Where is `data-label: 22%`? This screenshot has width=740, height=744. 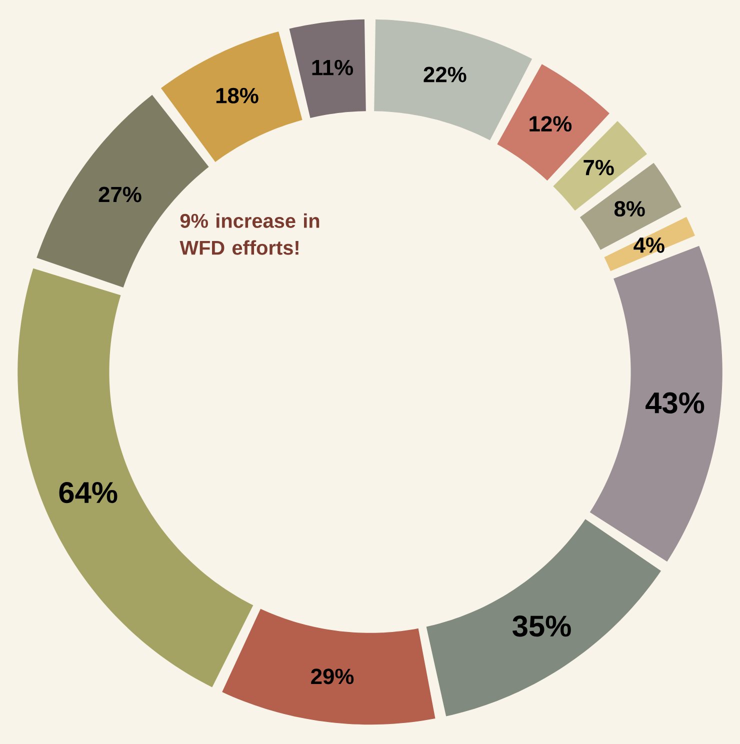 data-label: 22% is located at coordinates (445, 74).